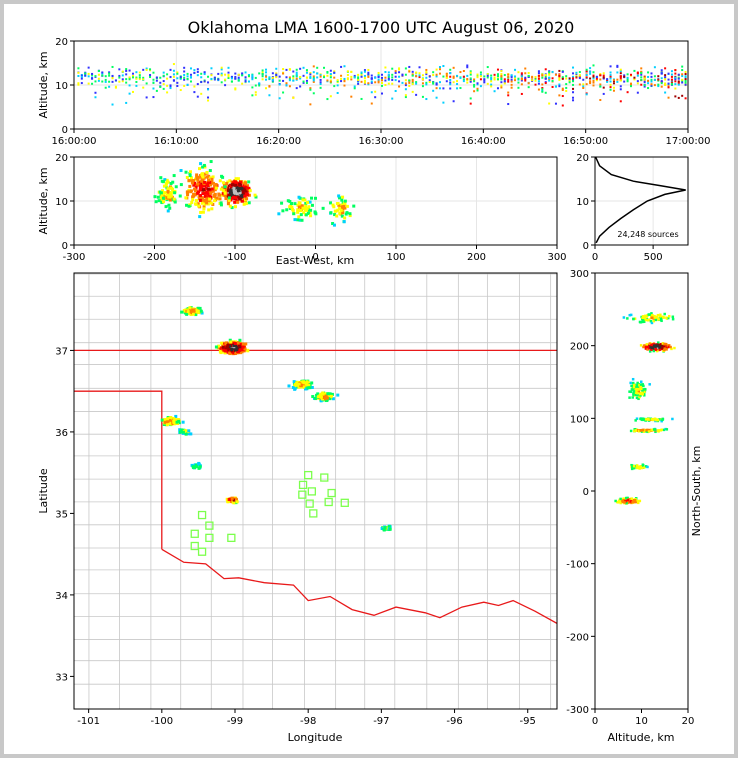  Describe the element at coordinates (696, 491) in the screenshot. I see `panel-e-ylabel: North-South, km` at that location.